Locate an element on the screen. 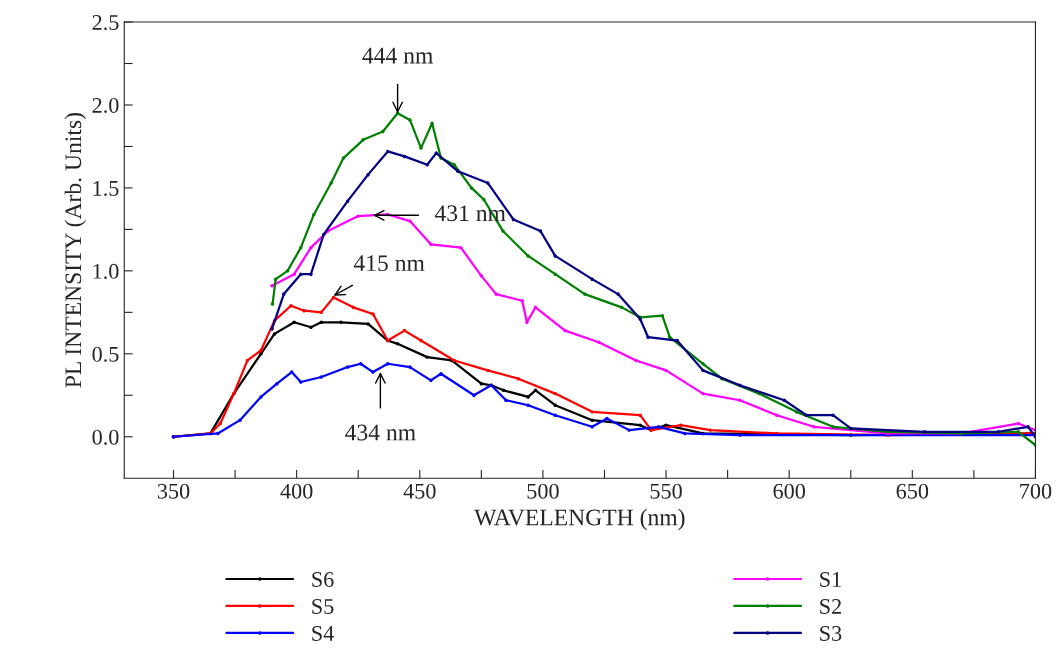 Image resolution: width=1062 pixels, height=648 pixels. annotation: 444 nm is located at coordinates (397, 55).